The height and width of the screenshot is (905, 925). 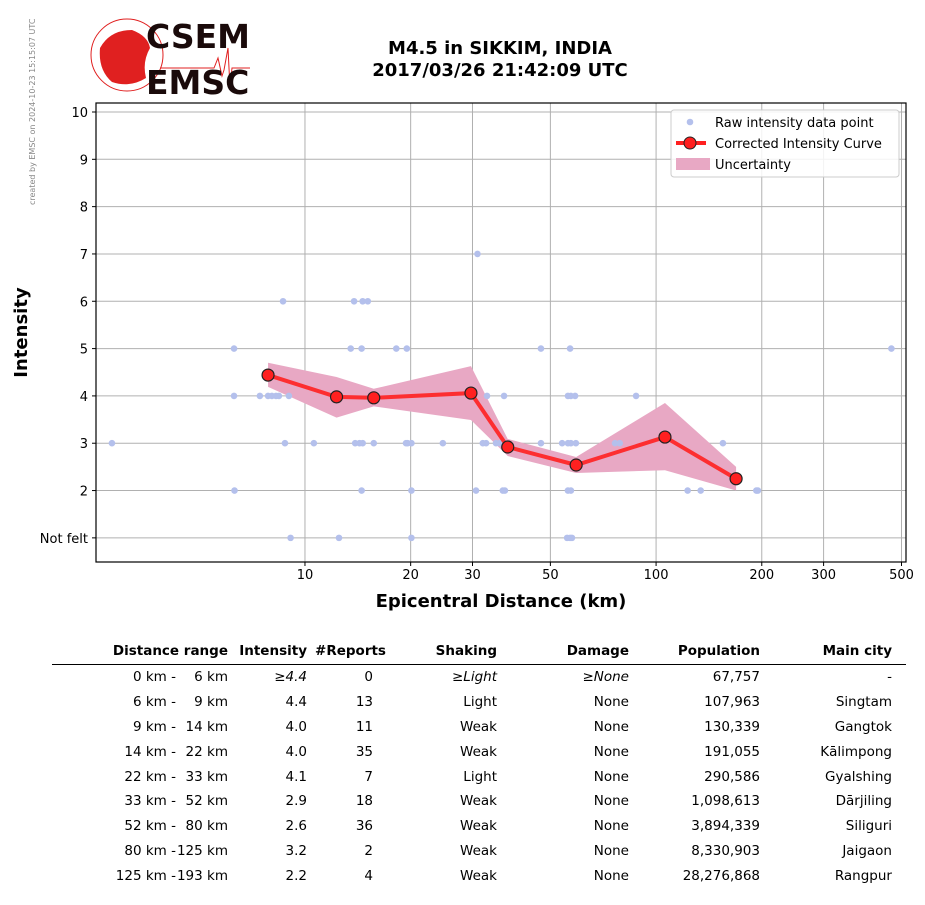 What do you see at coordinates (140, 652) in the screenshot?
I see `col-distance: Distance range` at bounding box center [140, 652].